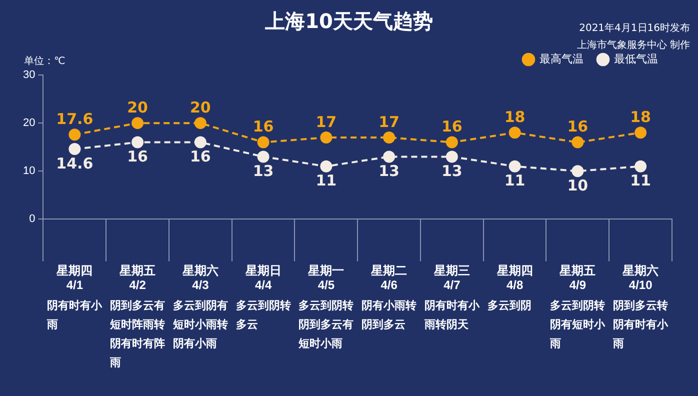 The width and height of the screenshot is (698, 396). What do you see at coordinates (451, 278) in the screenshot?
I see `x-tick-label: 星期三 4/7` at bounding box center [451, 278].